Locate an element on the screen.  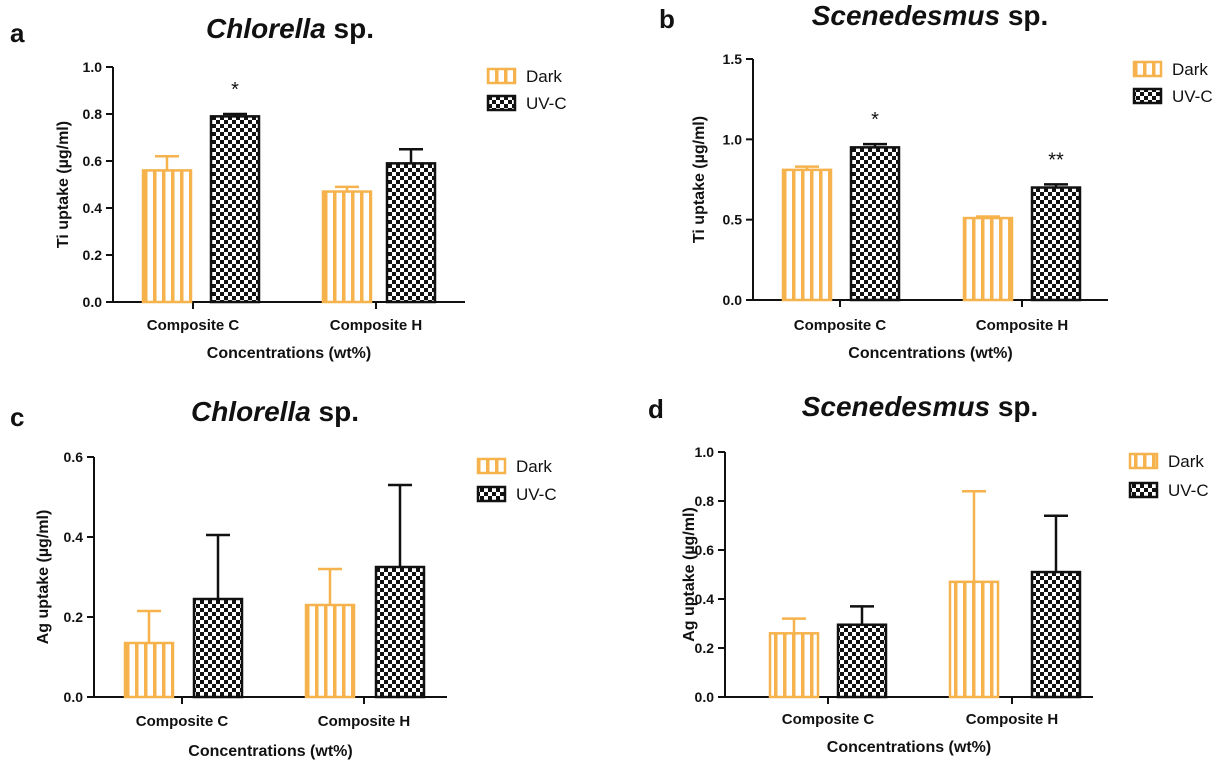
panel-letter: b is located at coordinates (667, 19).